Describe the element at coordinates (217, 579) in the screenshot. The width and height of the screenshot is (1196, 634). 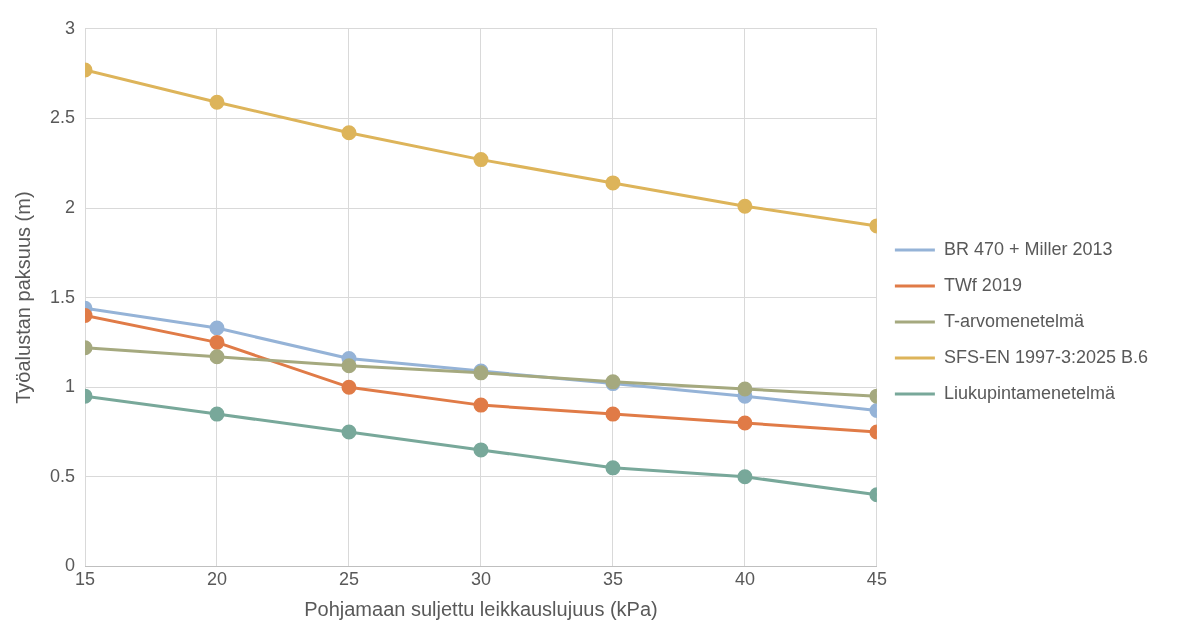
I see `x-tick-label: 20` at that location.